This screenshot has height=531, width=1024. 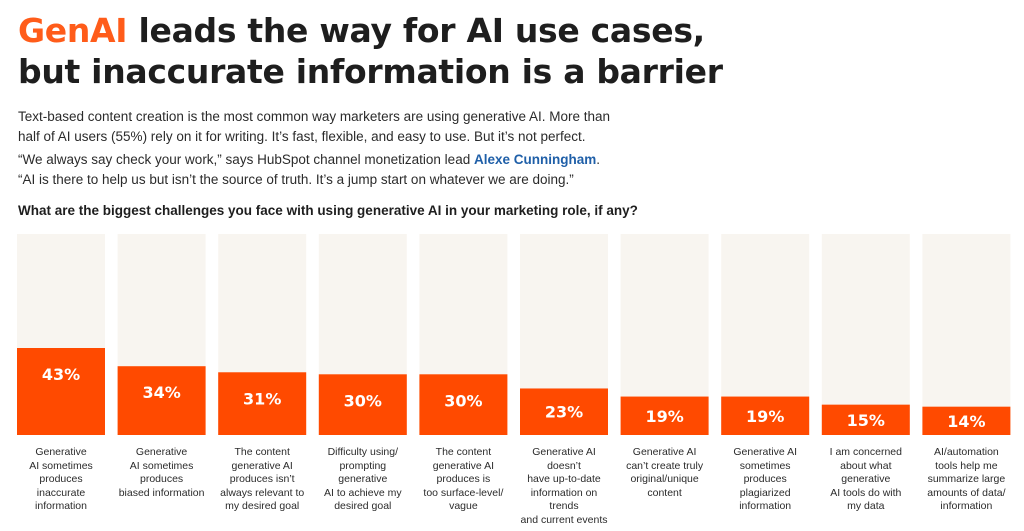 What do you see at coordinates (665, 465) in the screenshot?
I see `category-label-line: can’t create truly` at bounding box center [665, 465].